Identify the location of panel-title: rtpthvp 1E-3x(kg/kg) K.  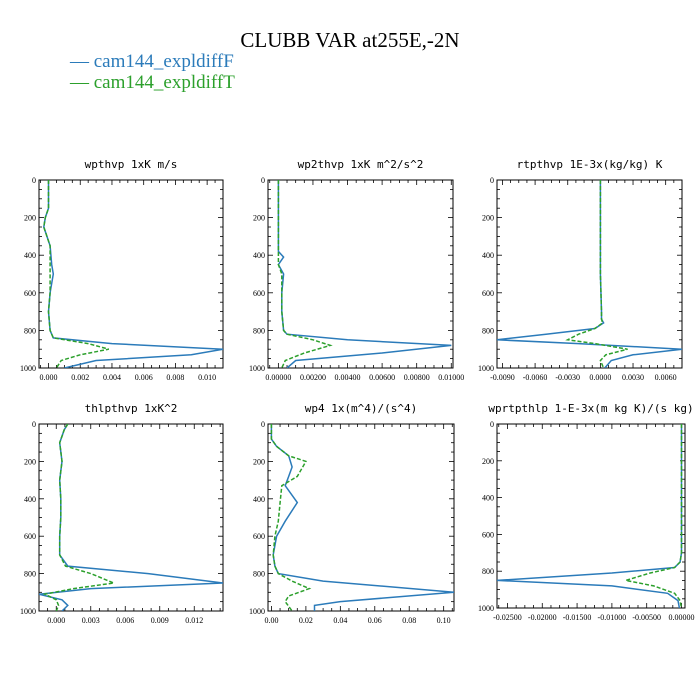
(590, 164).